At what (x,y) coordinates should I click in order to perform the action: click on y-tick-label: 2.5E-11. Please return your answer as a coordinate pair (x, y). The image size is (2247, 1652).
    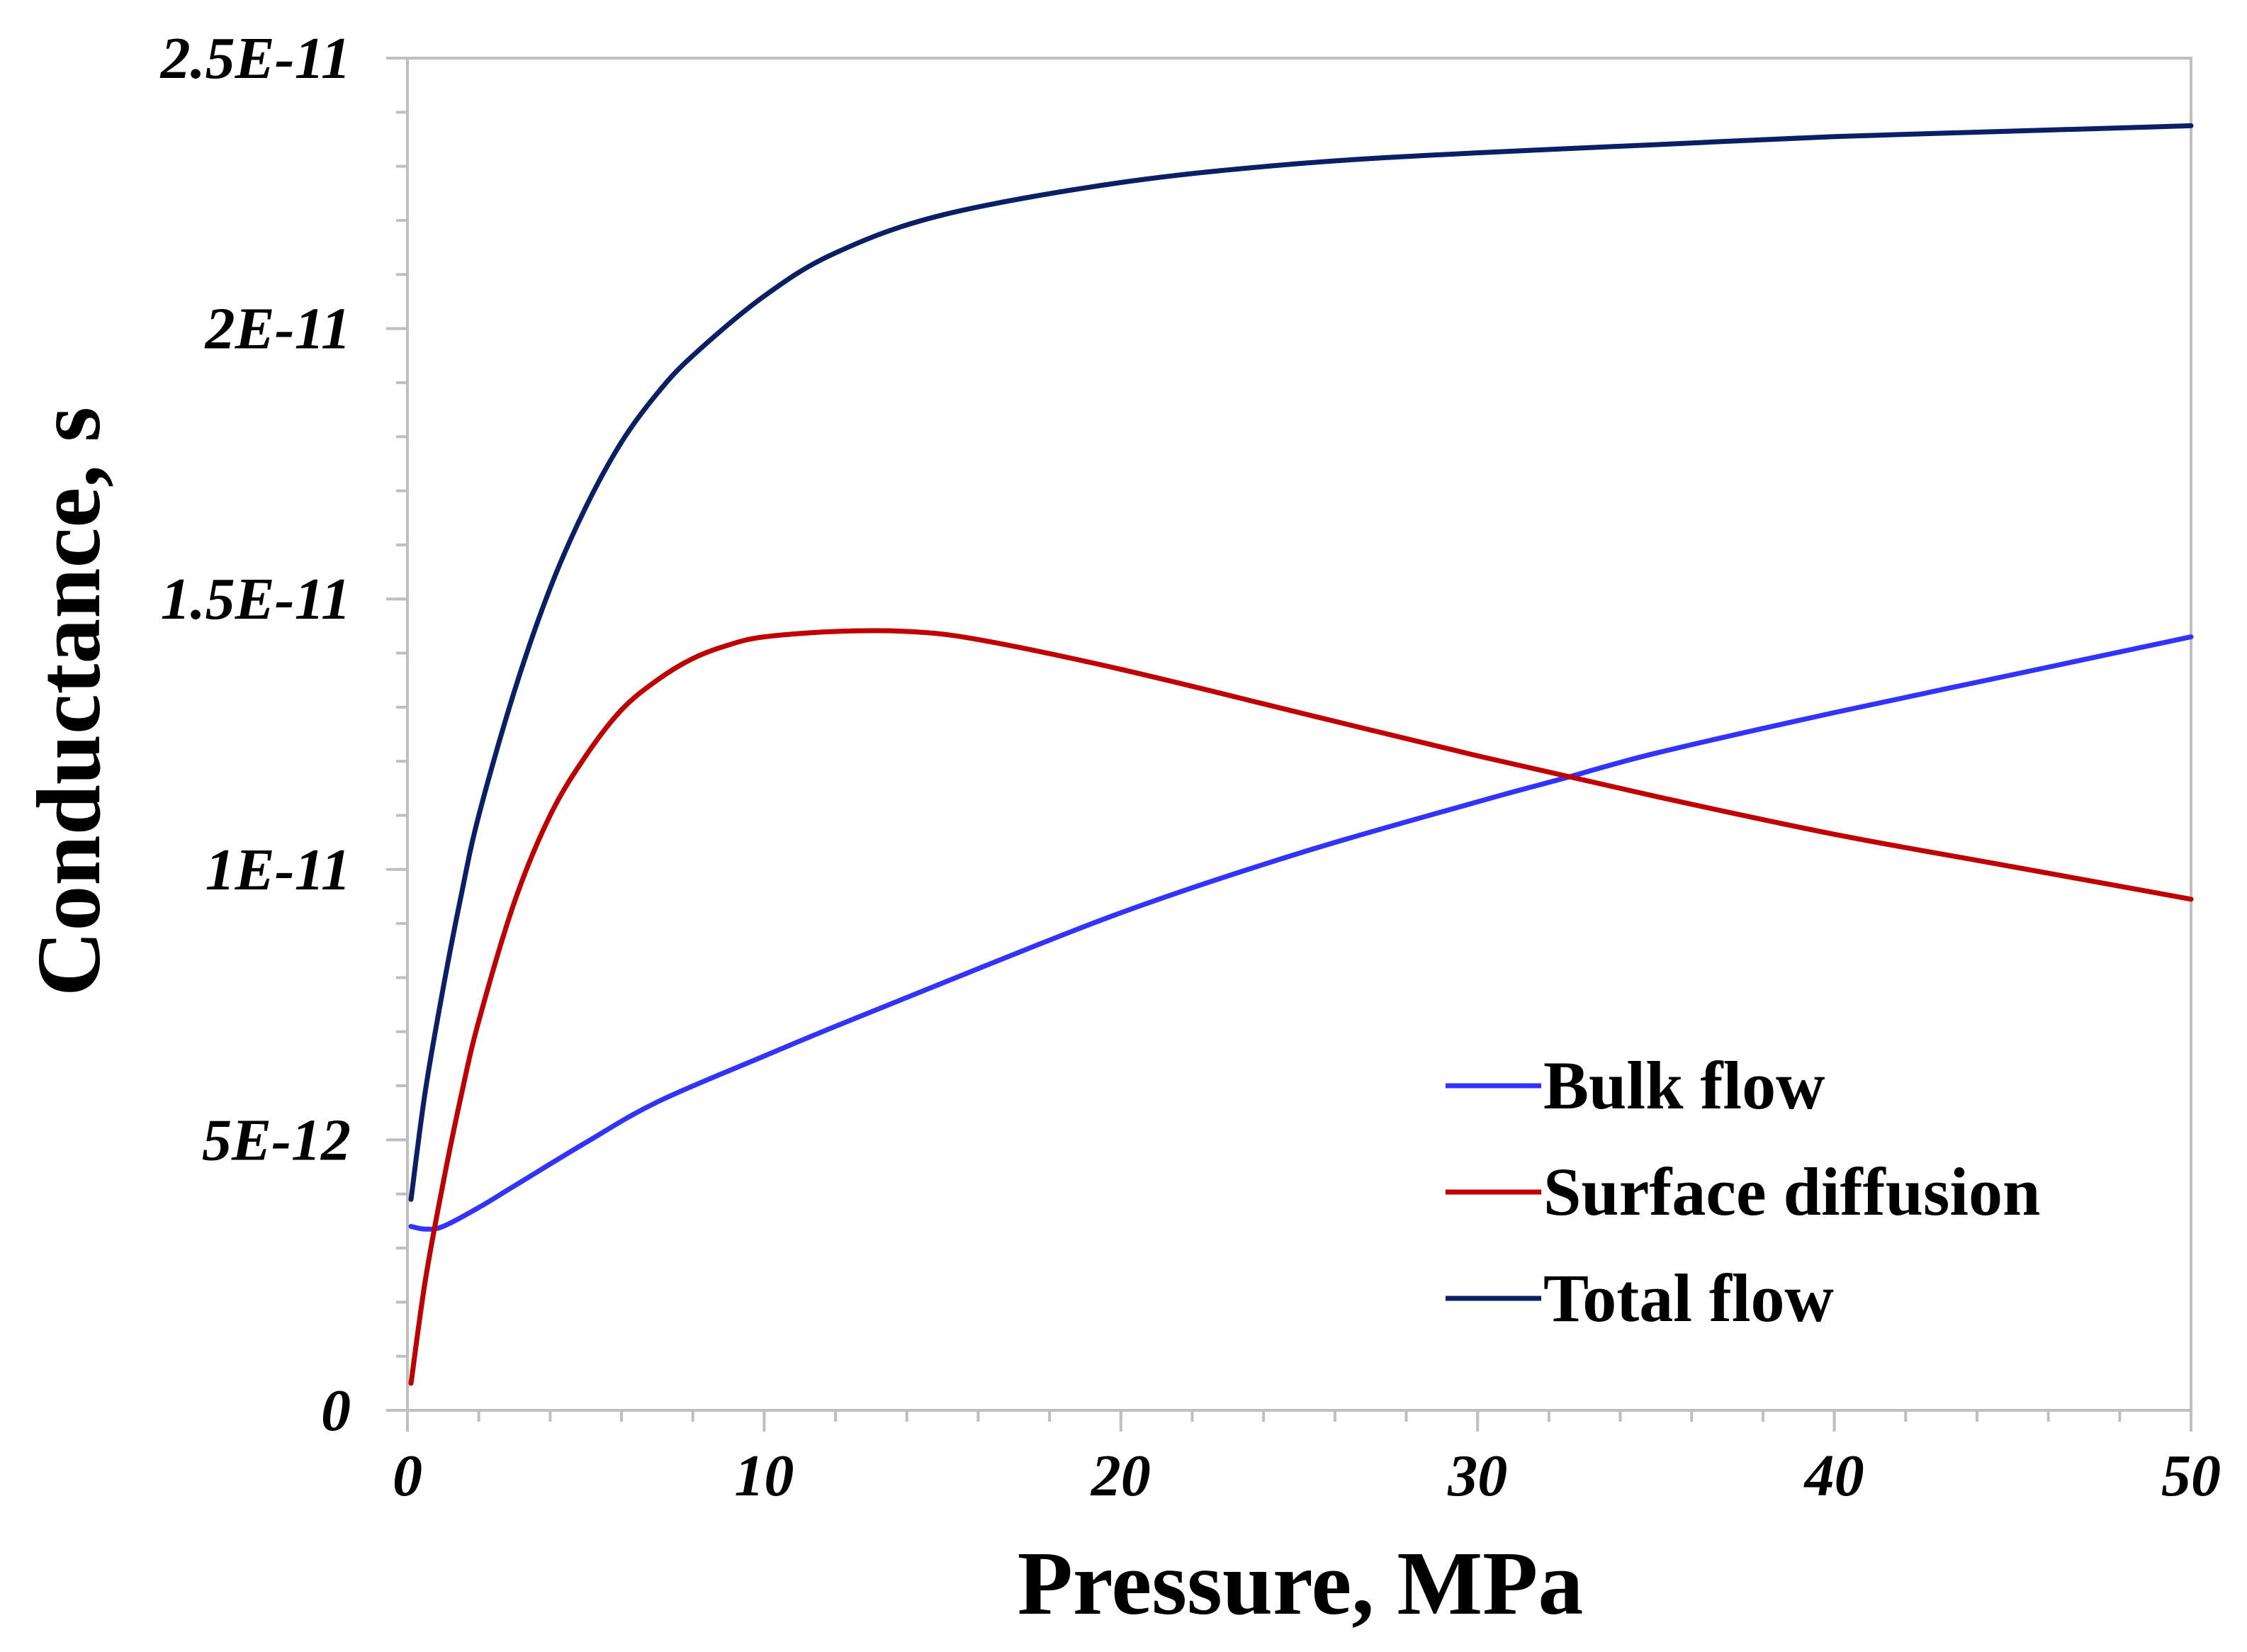
    Looking at the image, I should click on (255, 58).